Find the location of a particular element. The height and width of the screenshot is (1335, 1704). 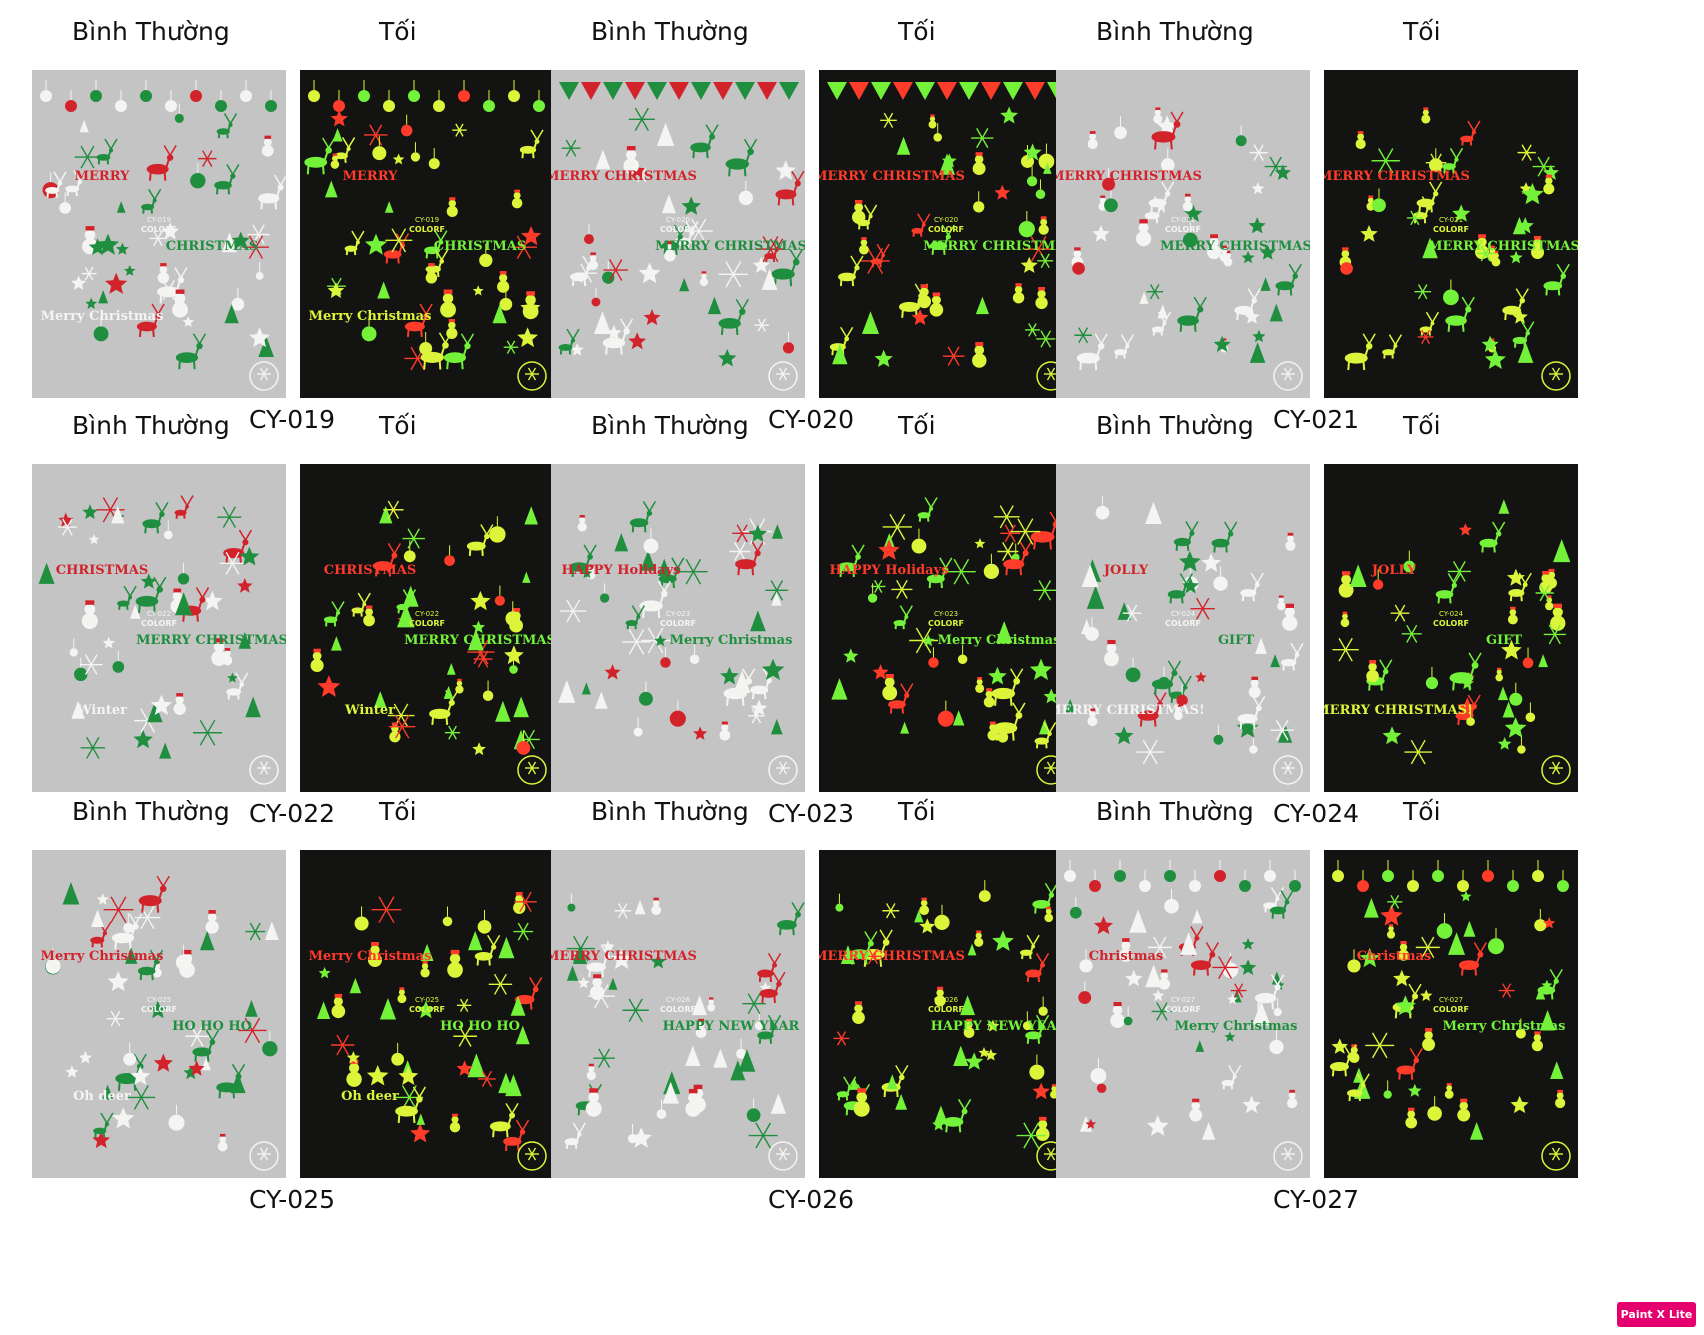

decal-text: HO HO HO is located at coordinates (212, 1026).